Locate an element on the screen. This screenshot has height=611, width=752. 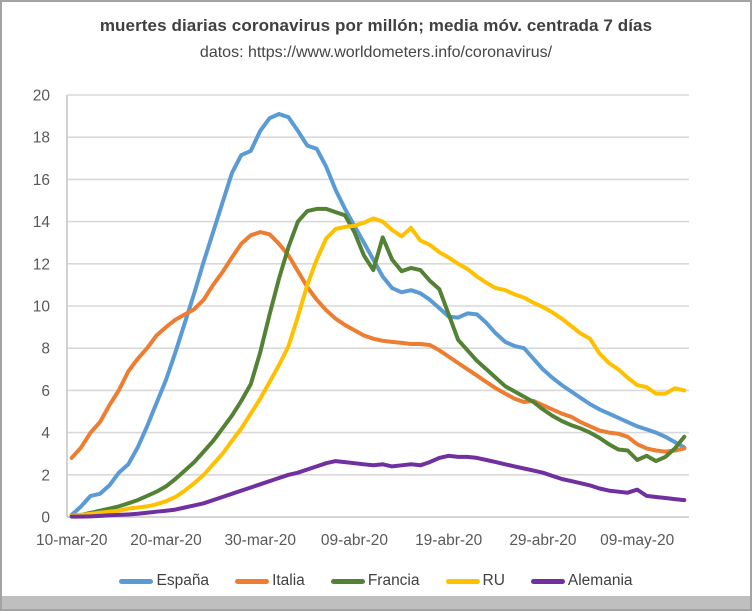
x-axis-label: 09-abr-20 is located at coordinates (355, 540).